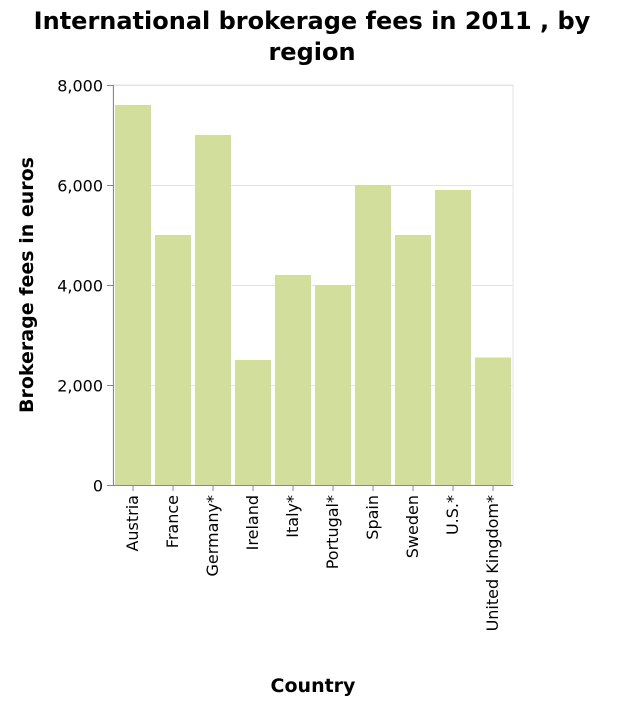  Describe the element at coordinates (412, 526) in the screenshot. I see `x-tick-label: Sweden` at that location.